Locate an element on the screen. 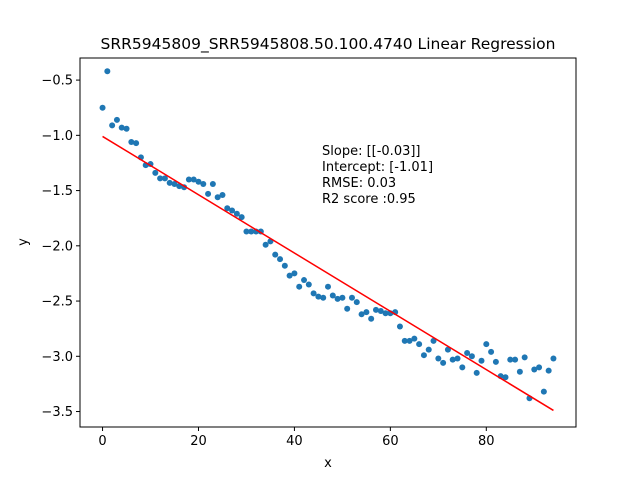  x-tick-label: 40 is located at coordinates (294, 441).